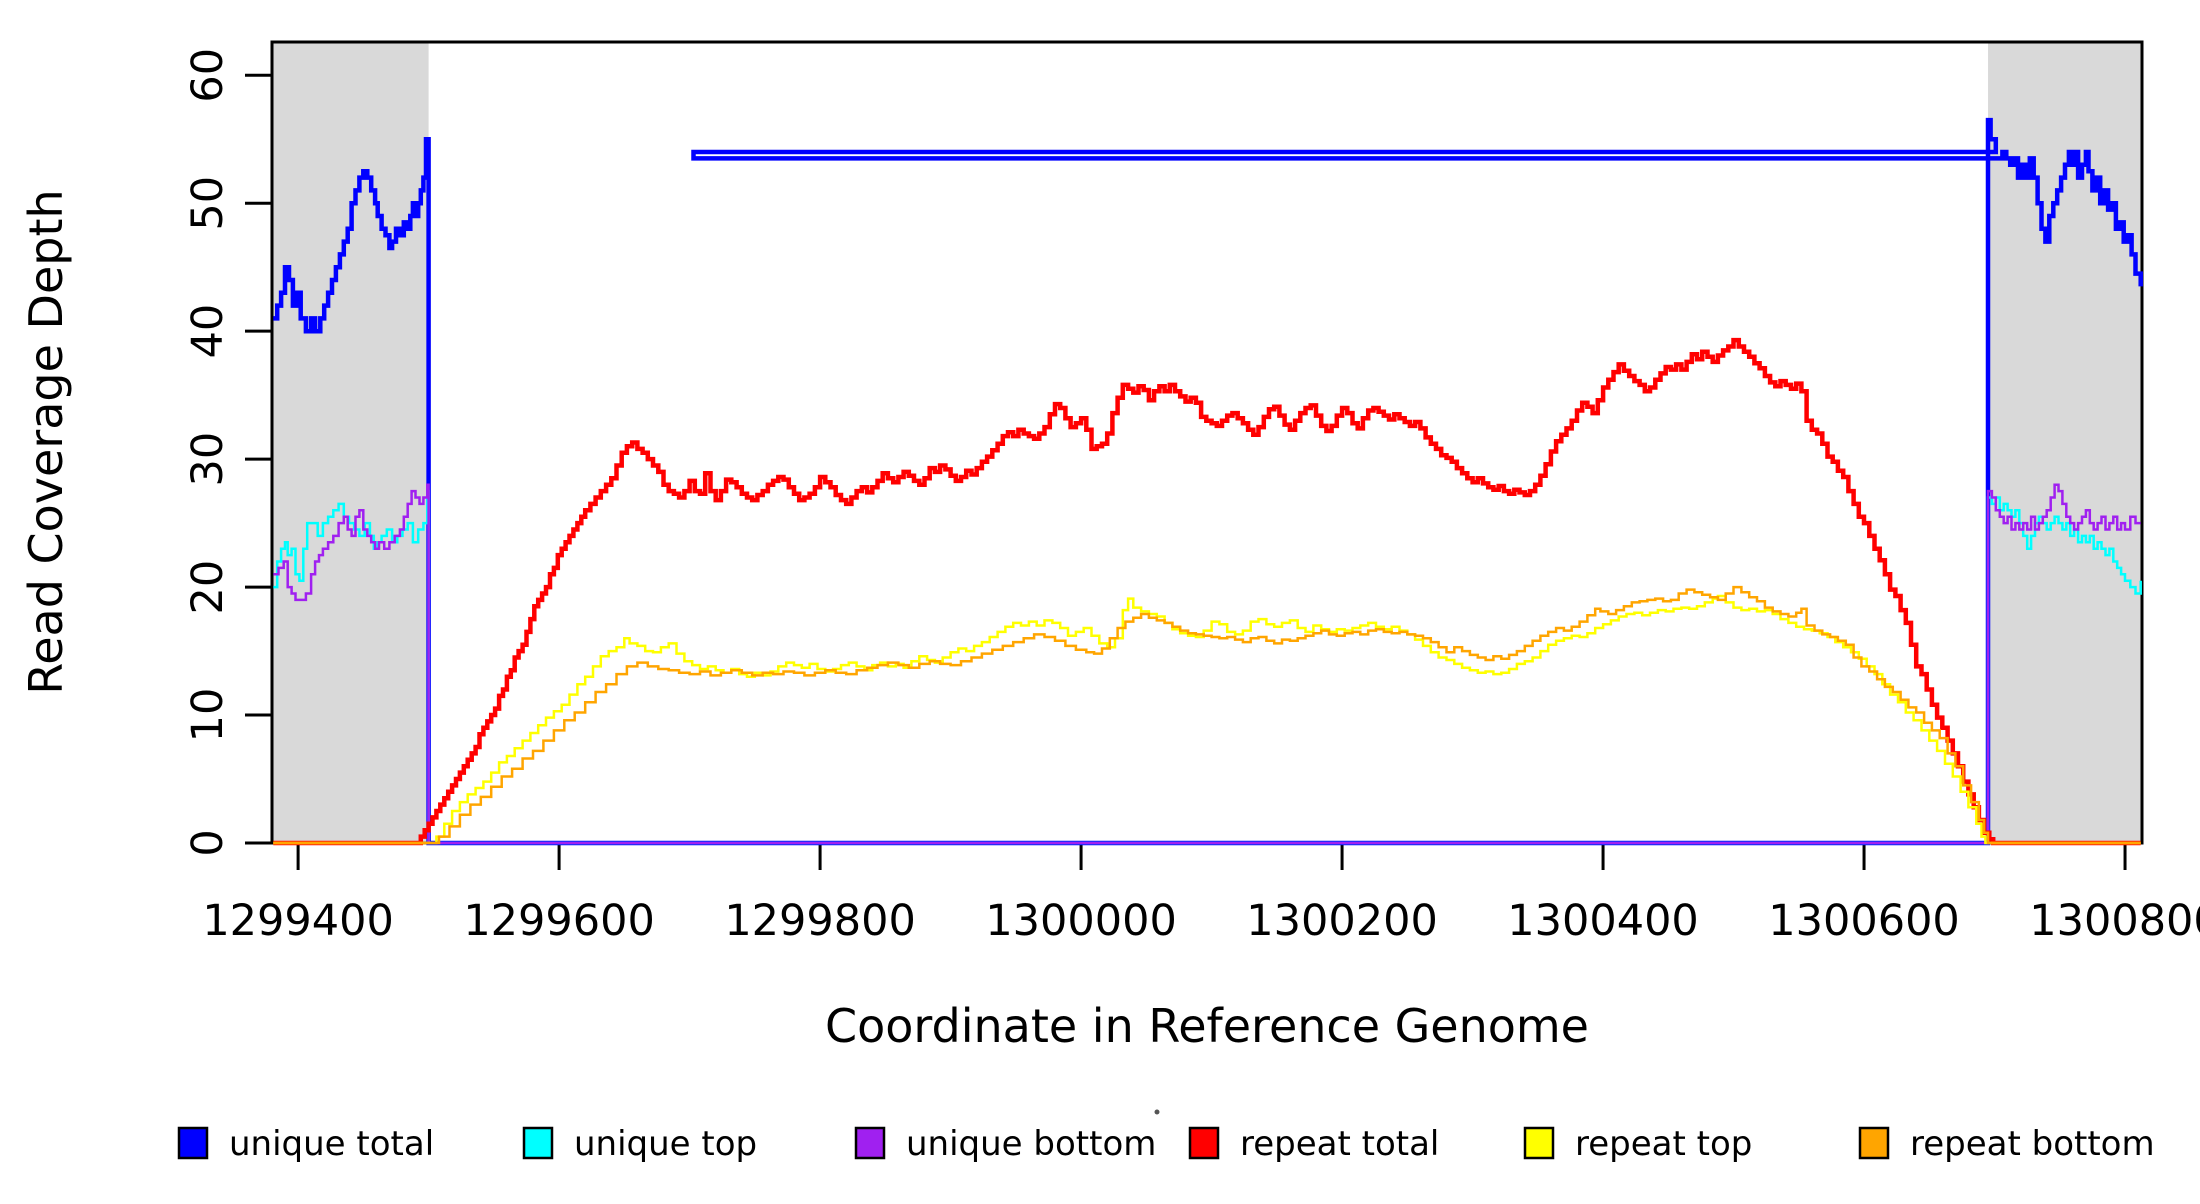 The image size is (2200, 1204). What do you see at coordinates (820, 921) in the screenshot?
I see `x-tick-label: 1299800` at bounding box center [820, 921].